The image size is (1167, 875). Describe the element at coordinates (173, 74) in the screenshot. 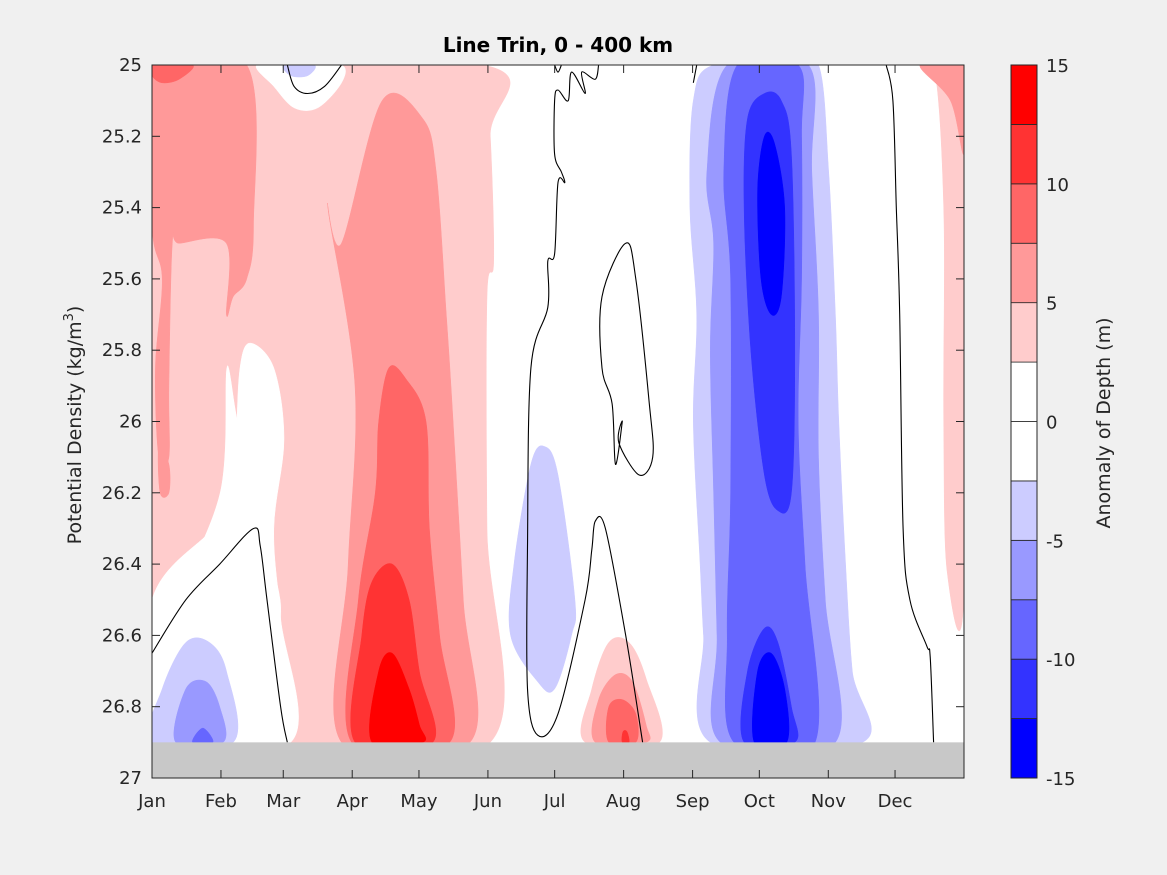

I see `contour-region-level-7.5` at that location.